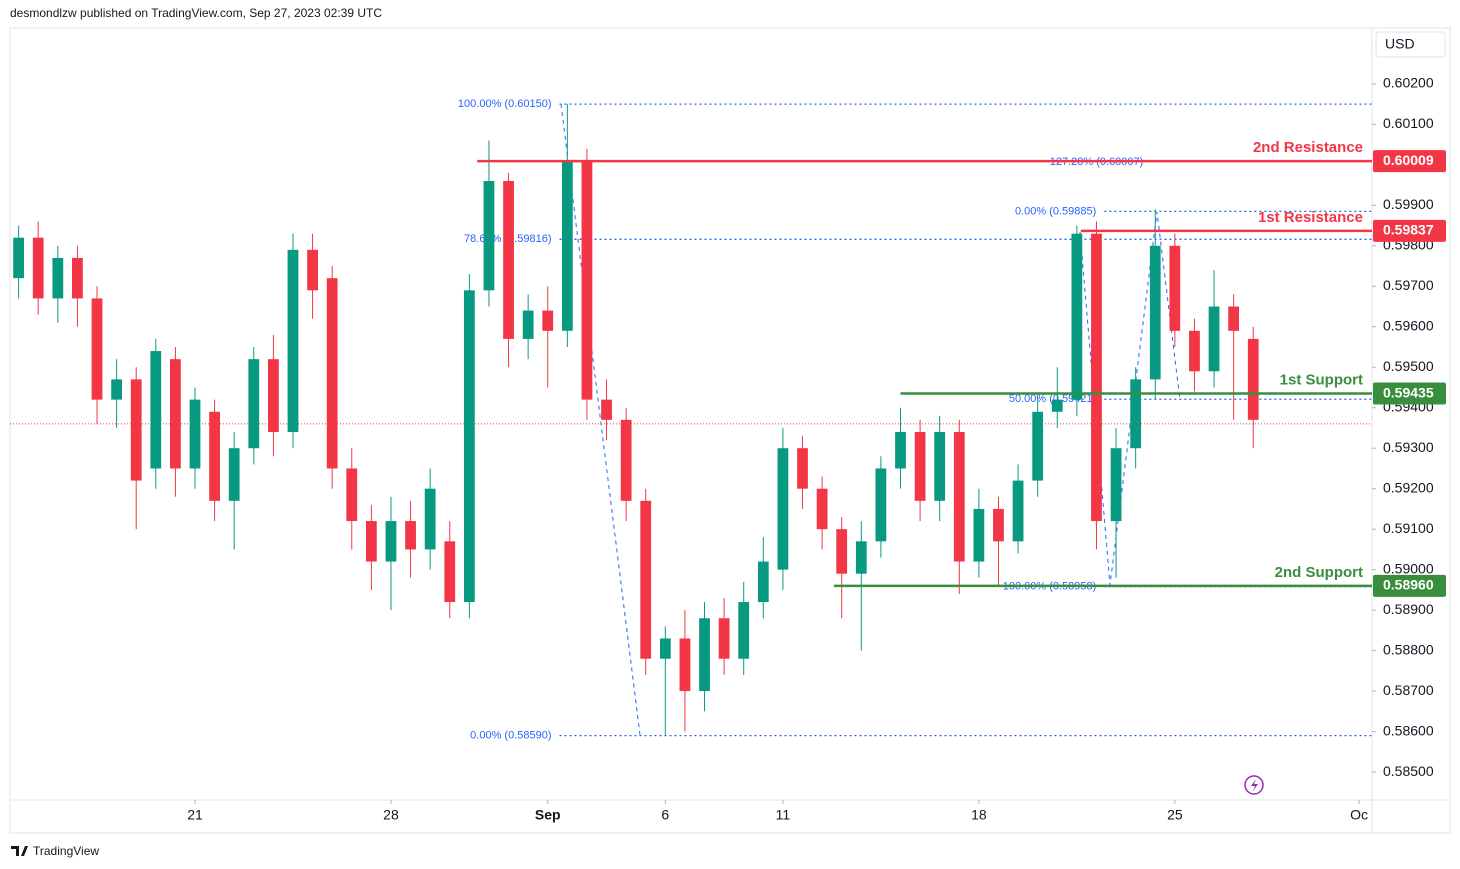 Image resolution: width=1460 pixels, height=869 pixels. Describe the element at coordinates (1408, 204) in the screenshot. I see `y-tick-label: 0.59900` at that location.